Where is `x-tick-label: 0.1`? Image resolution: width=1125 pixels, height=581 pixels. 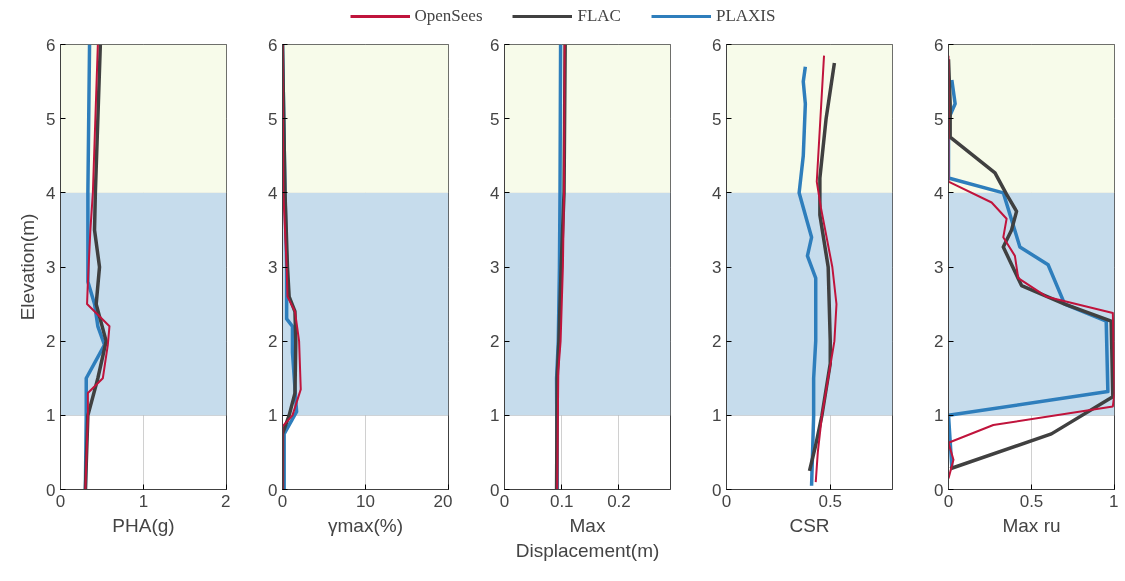
x-tick-label: 0.1 is located at coordinates (561, 501).